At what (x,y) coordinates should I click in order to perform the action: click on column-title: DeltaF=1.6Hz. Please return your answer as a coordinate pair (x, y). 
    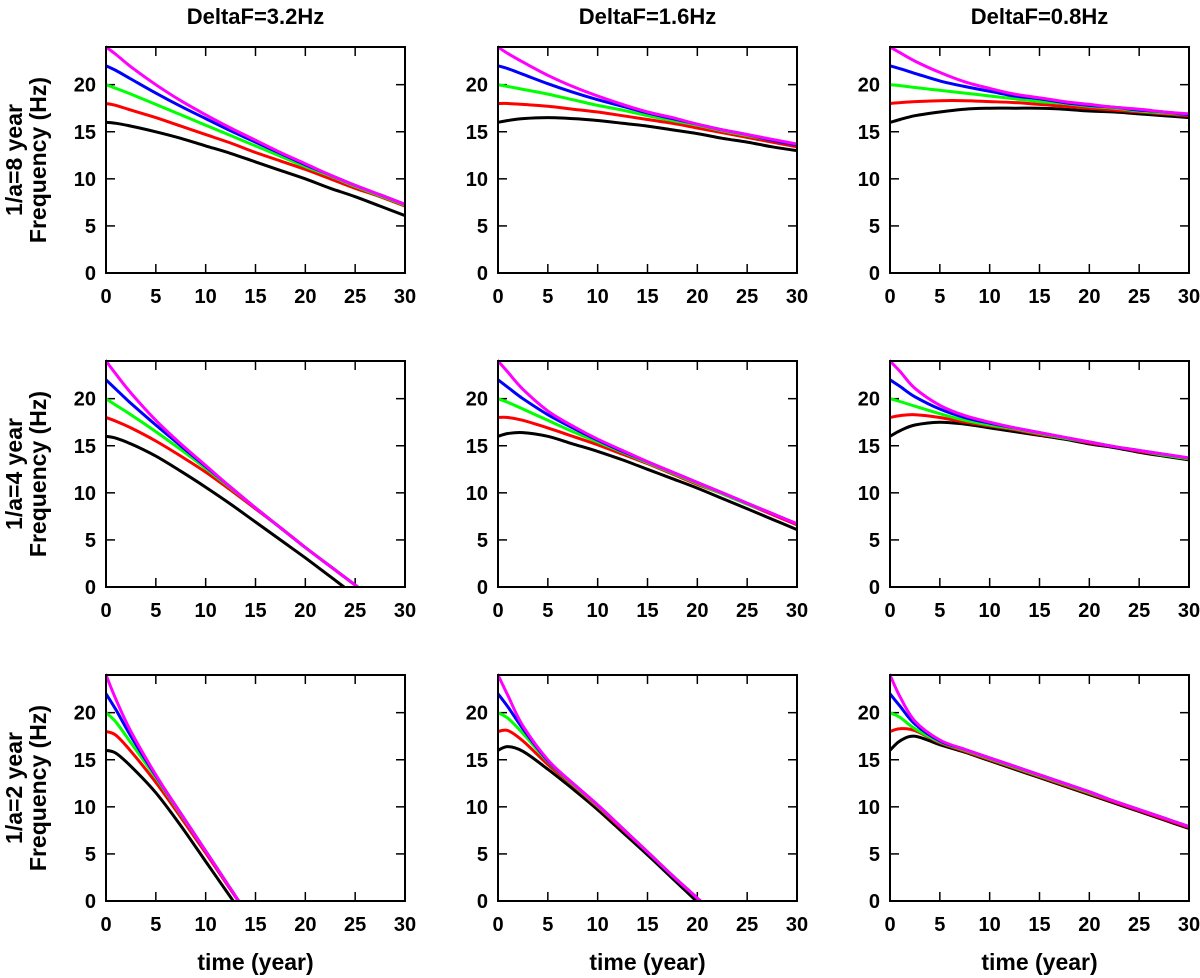
    Looking at the image, I should click on (648, 16).